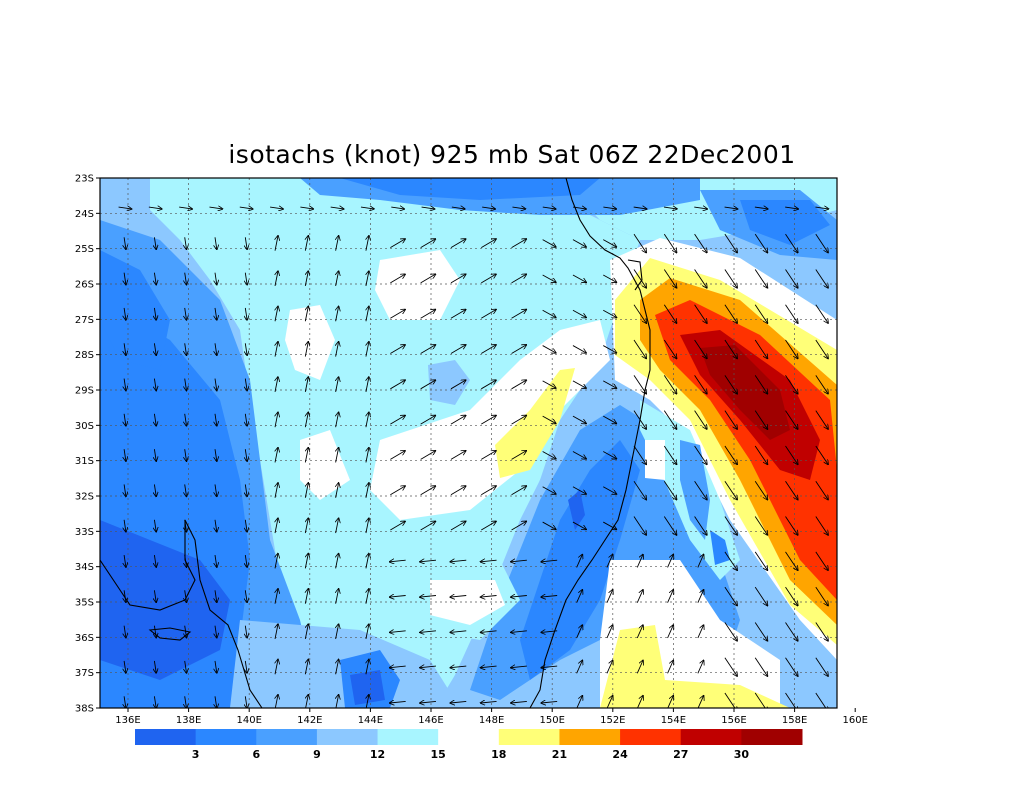 This screenshot has height=800, width=1024. What do you see at coordinates (84, 214) in the screenshot?
I see `lat-tick-label: 24S` at bounding box center [84, 214].